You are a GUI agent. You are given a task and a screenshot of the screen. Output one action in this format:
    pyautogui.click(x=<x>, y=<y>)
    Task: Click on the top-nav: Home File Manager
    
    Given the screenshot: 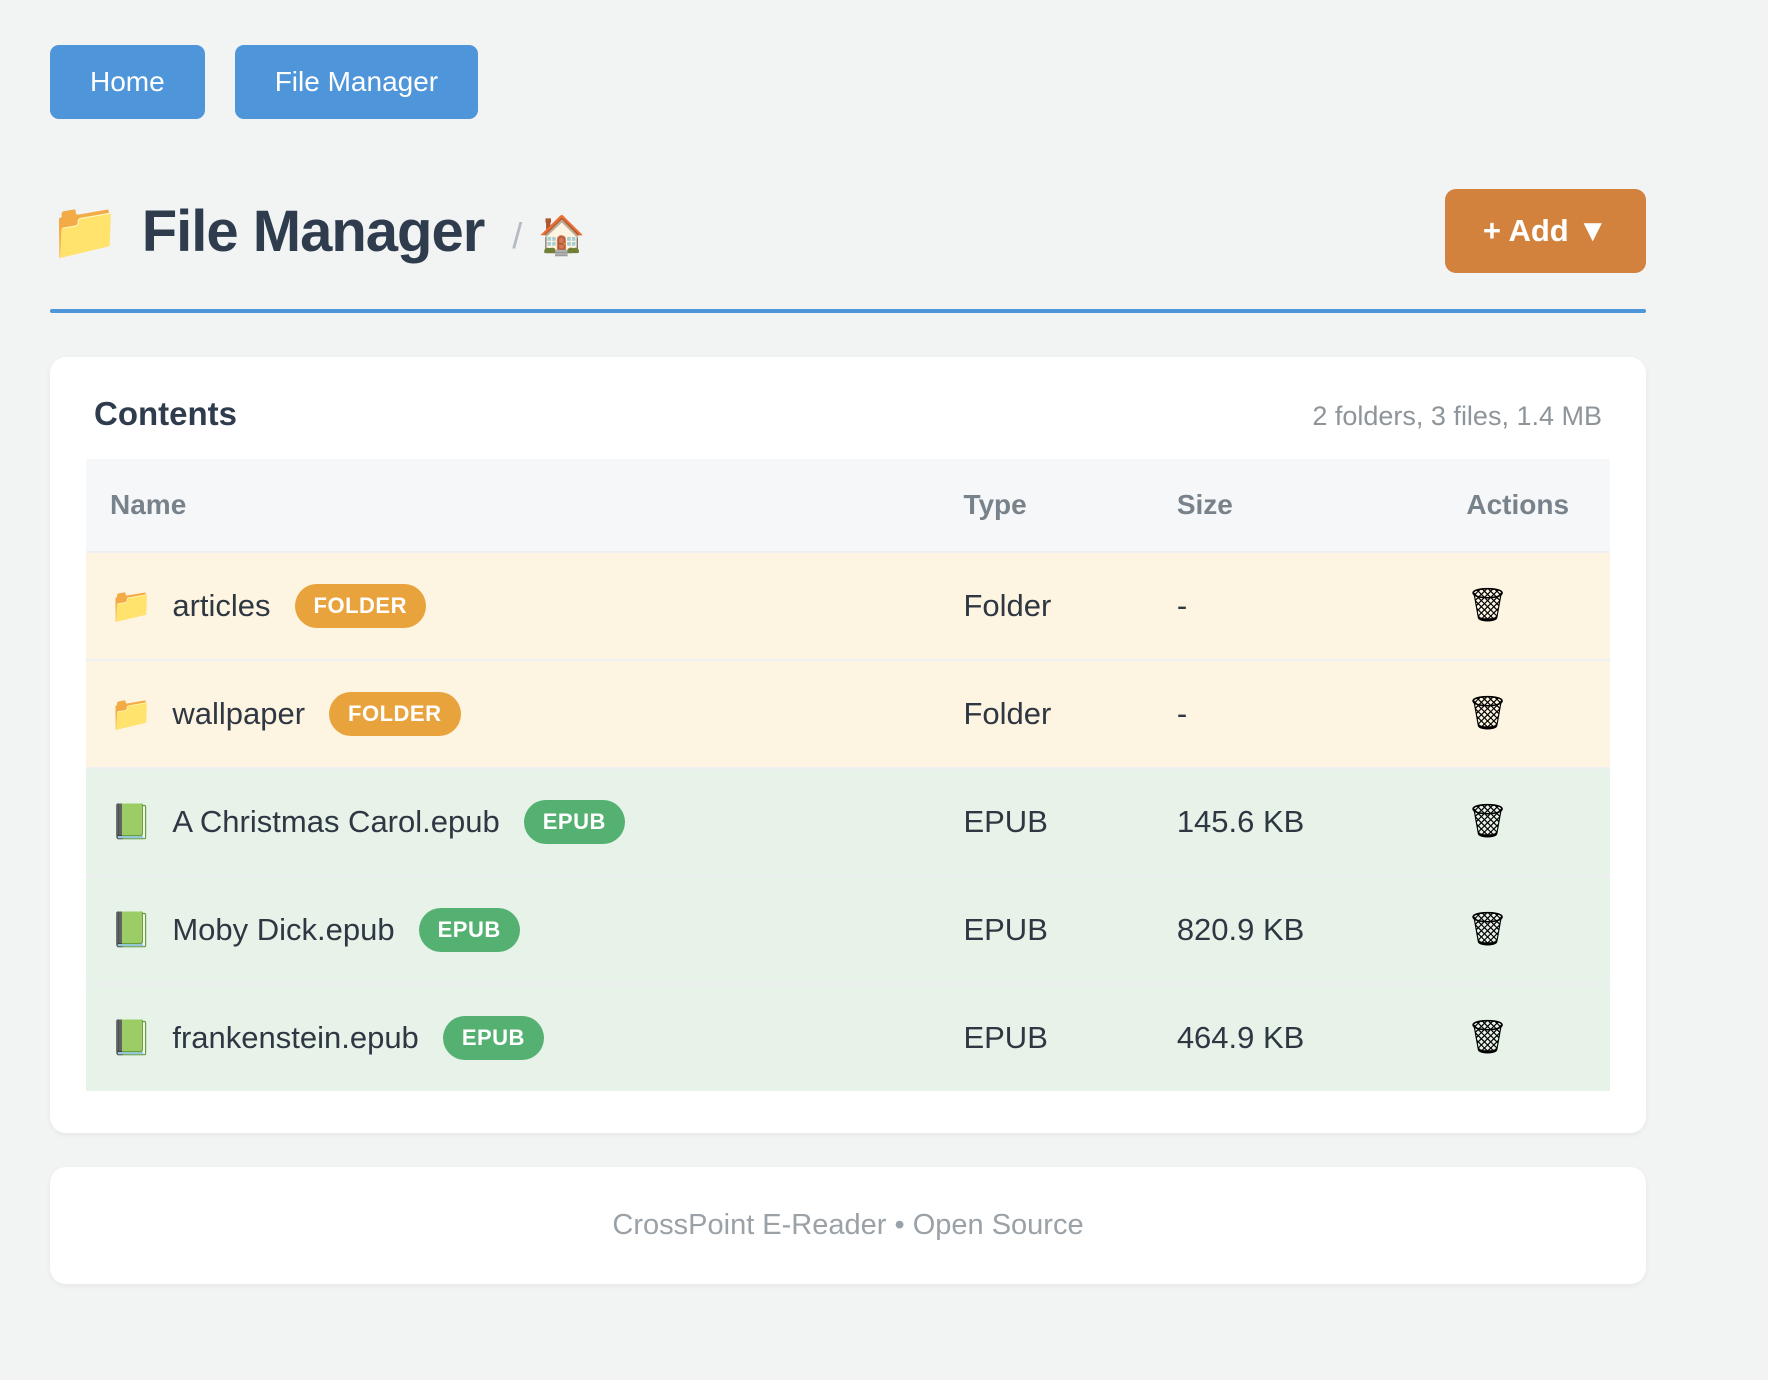 What is the action you would take?
    pyautogui.click(x=848, y=59)
    